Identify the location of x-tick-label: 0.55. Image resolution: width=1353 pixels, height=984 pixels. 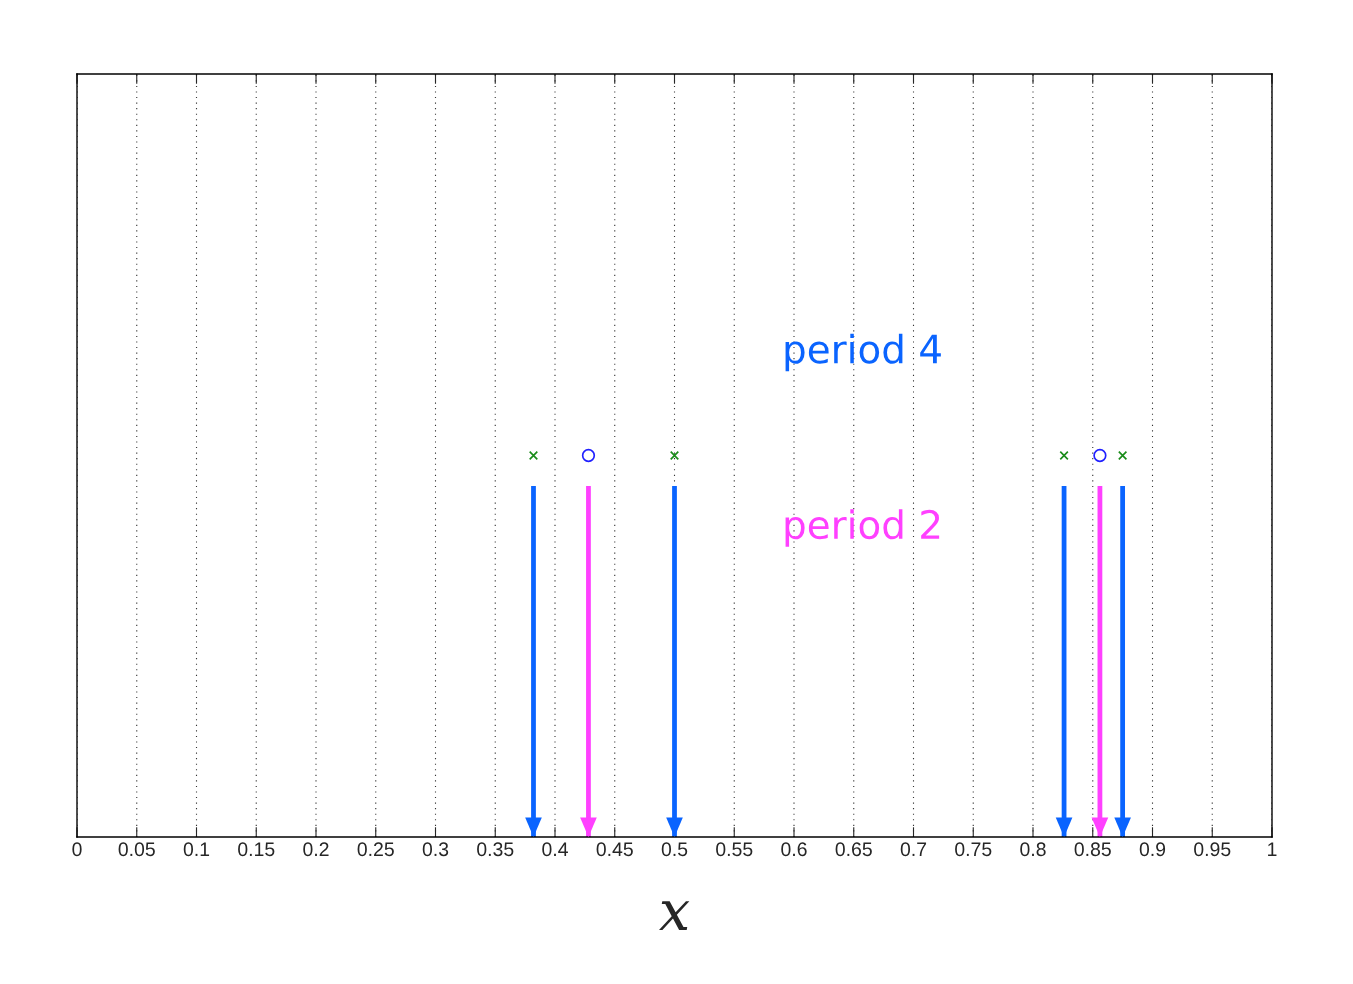
(734, 849).